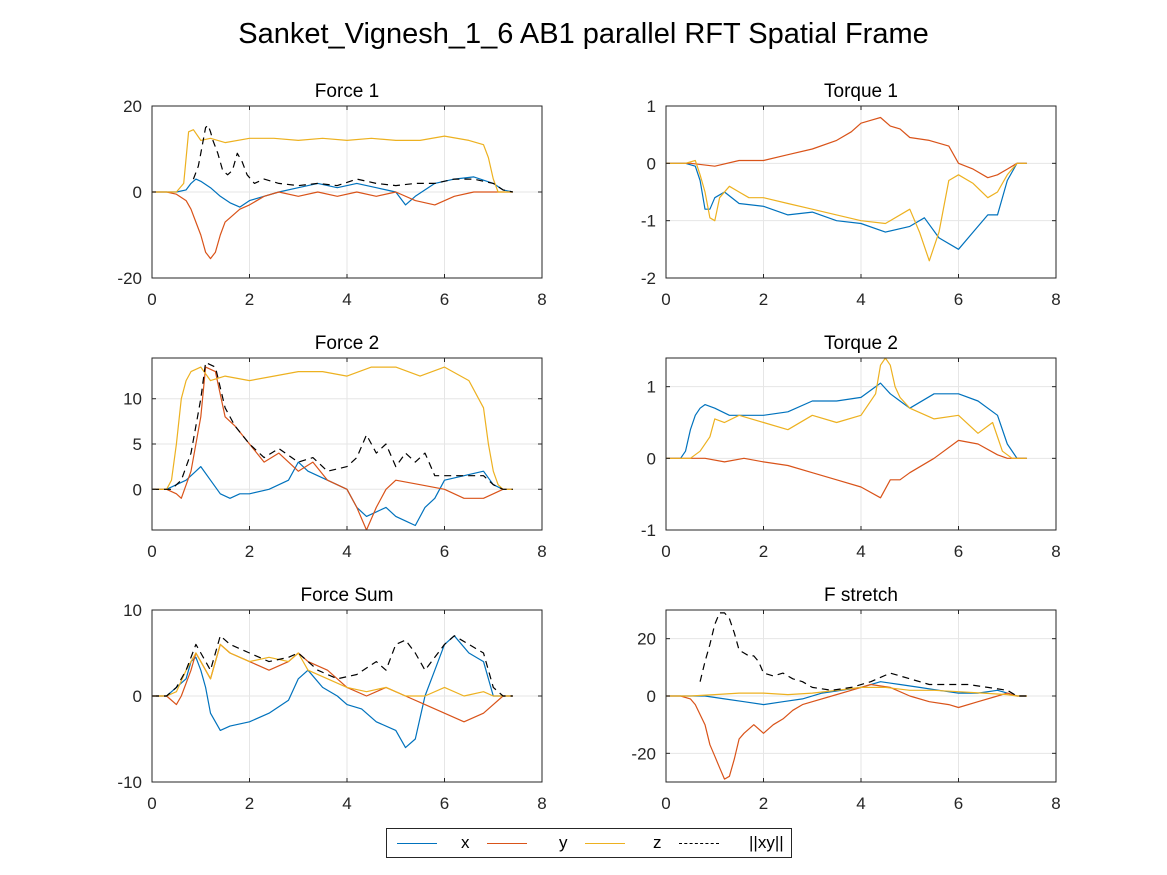  I want to click on axes-title-force-2: Force 2, so click(347, 343).